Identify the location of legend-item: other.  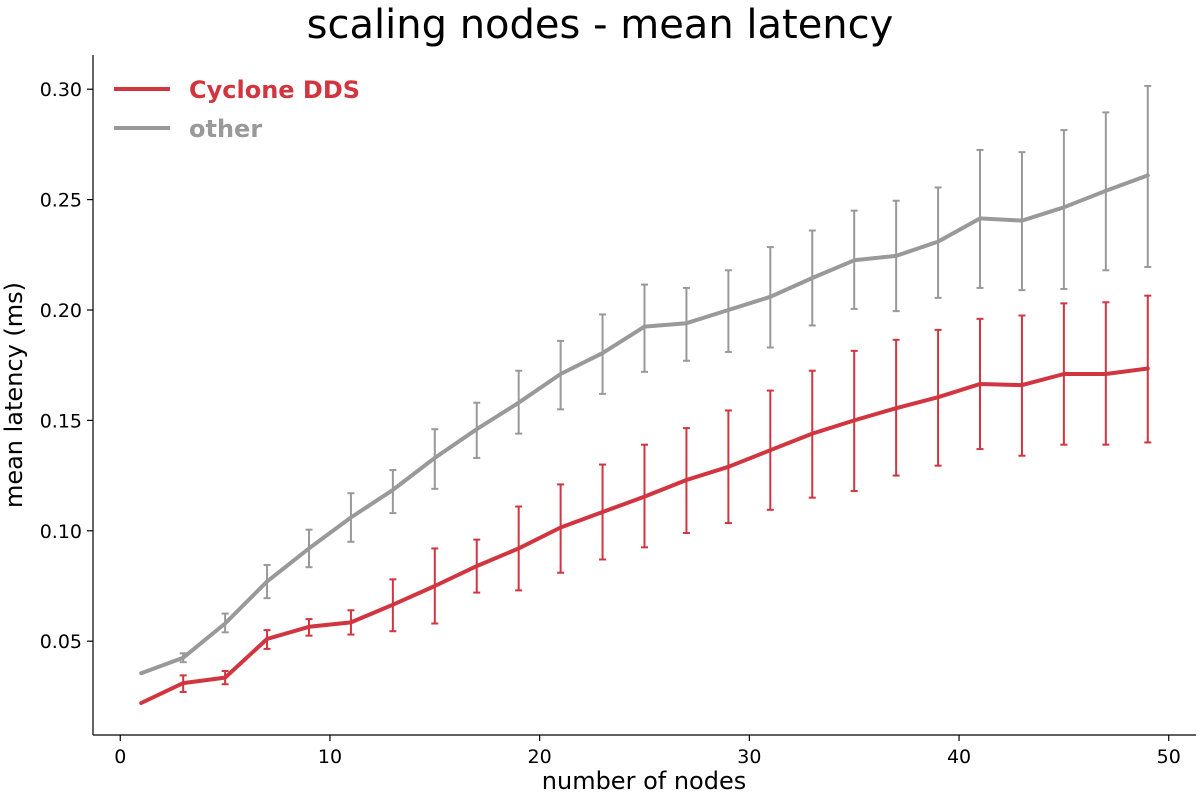
(188, 129).